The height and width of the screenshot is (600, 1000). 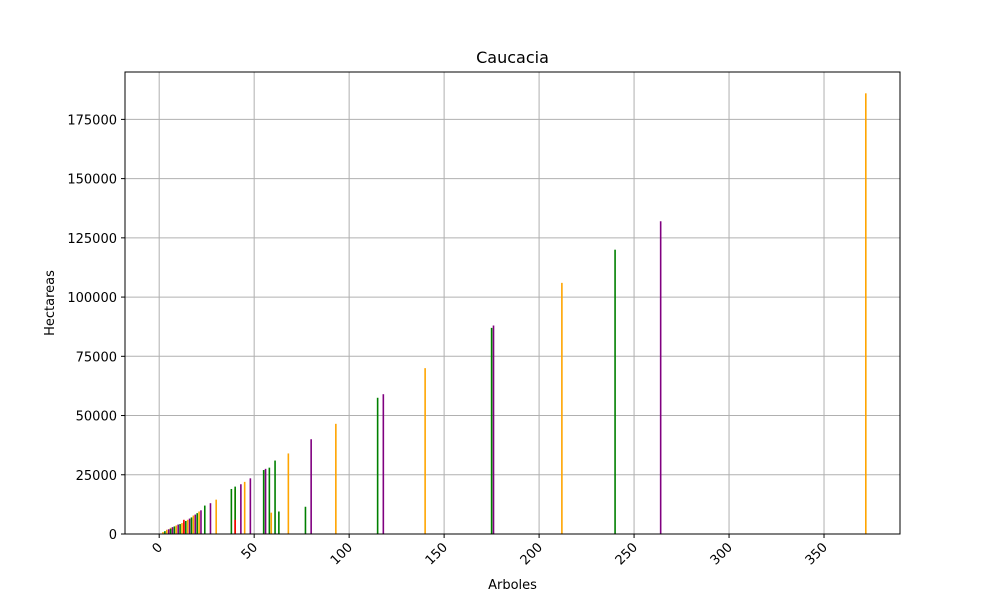 What do you see at coordinates (92, 180) in the screenshot?
I see `y-tick-label: 150000` at bounding box center [92, 180].